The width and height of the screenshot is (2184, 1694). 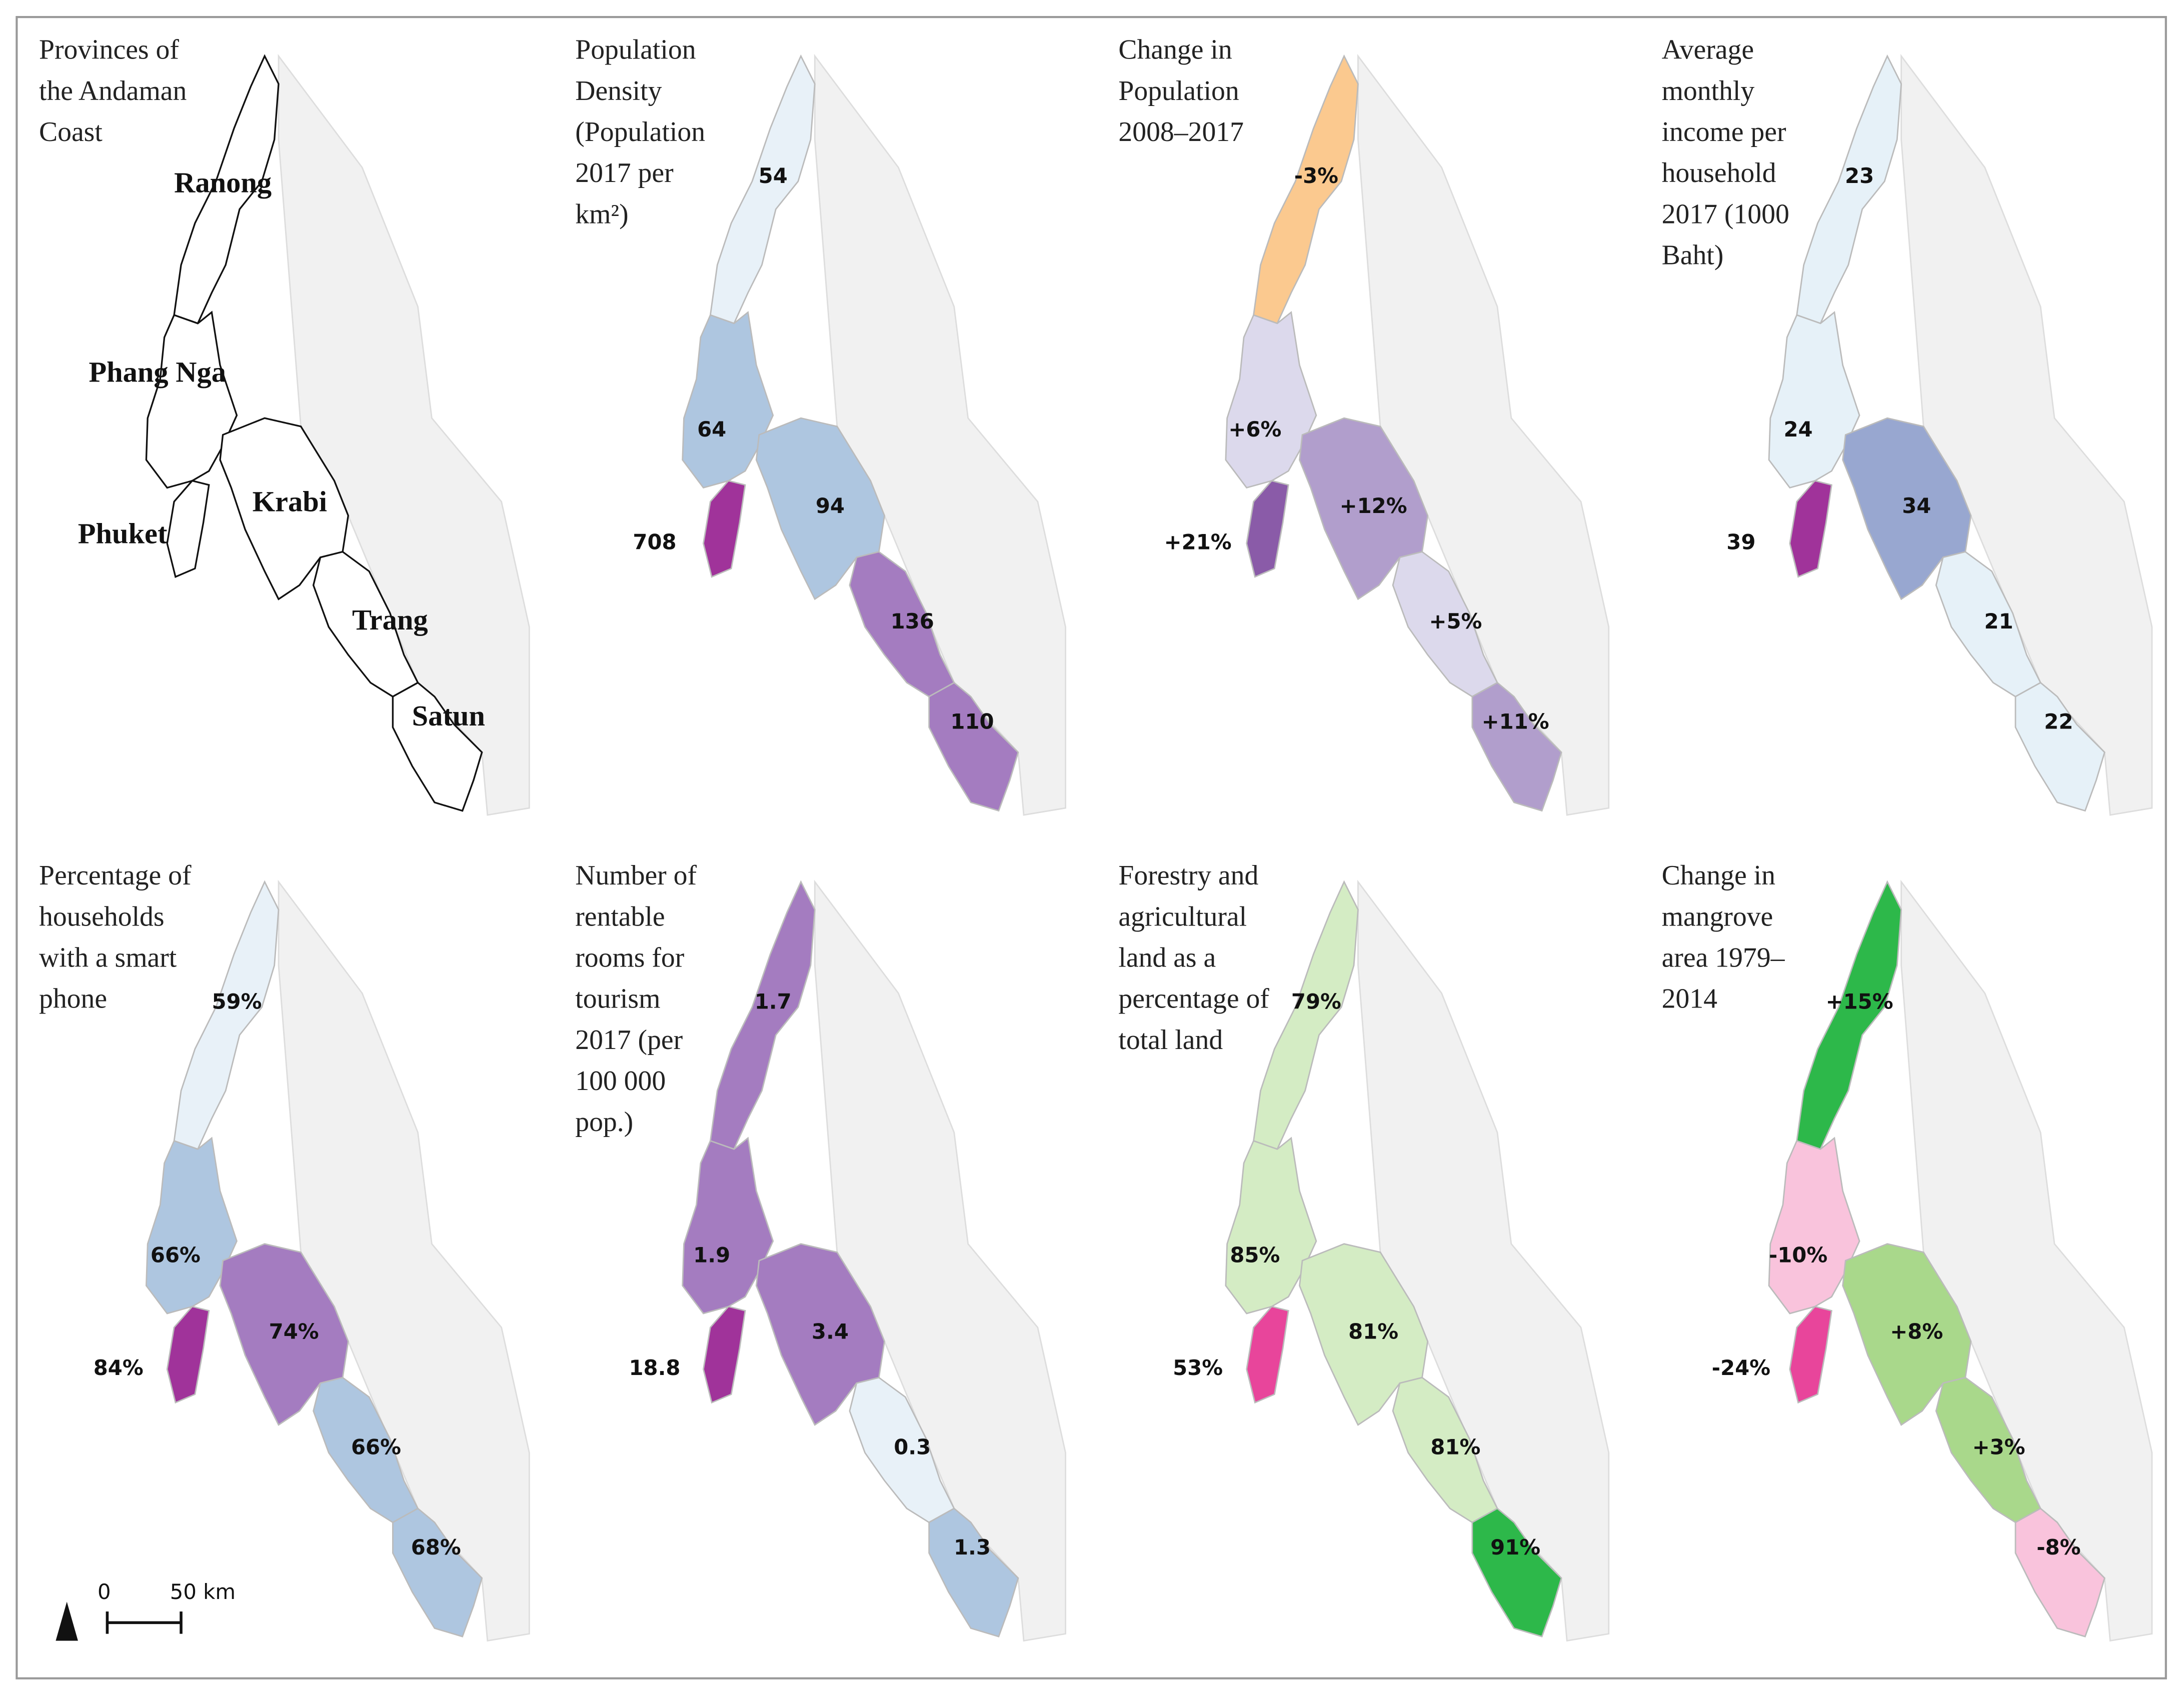 I want to click on value-label: 1.7, so click(x=773, y=1001).